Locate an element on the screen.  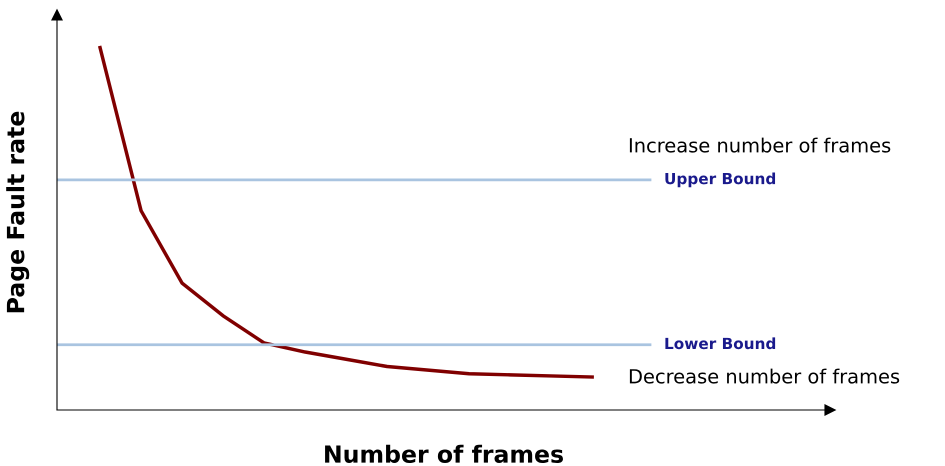
annotation: Increase number of frames is located at coordinates (760, 145).